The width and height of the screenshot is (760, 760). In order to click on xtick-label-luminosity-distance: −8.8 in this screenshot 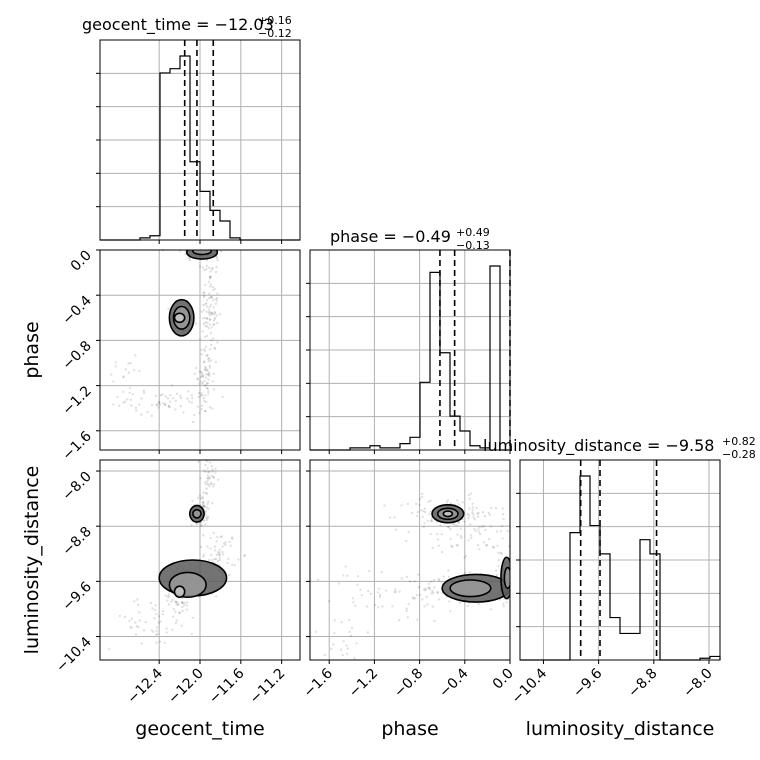, I will do `click(642, 683)`.